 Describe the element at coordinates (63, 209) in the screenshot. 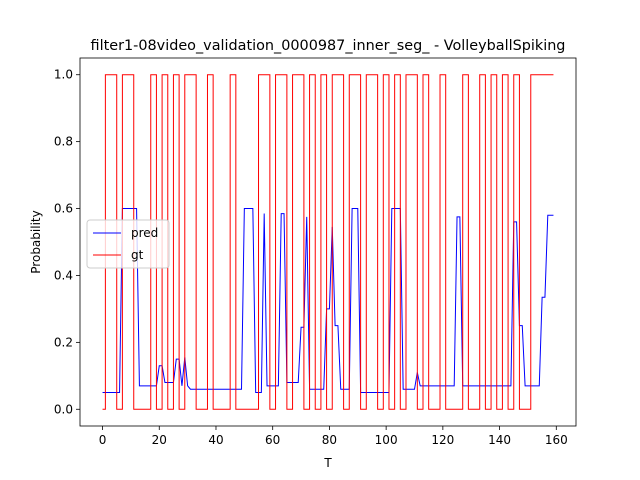

I see `y-tick-label: 0.6` at that location.